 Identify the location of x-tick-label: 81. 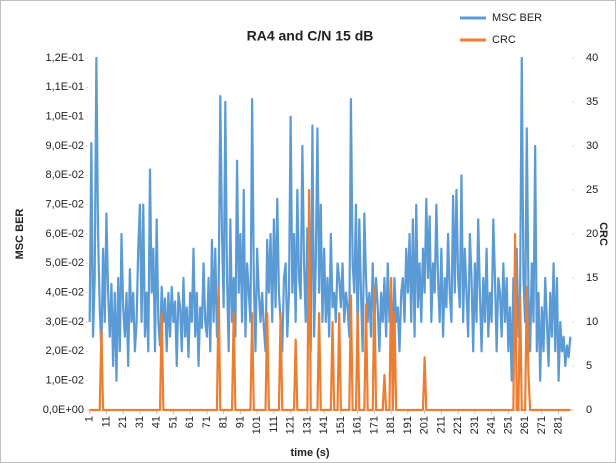
(224, 422).